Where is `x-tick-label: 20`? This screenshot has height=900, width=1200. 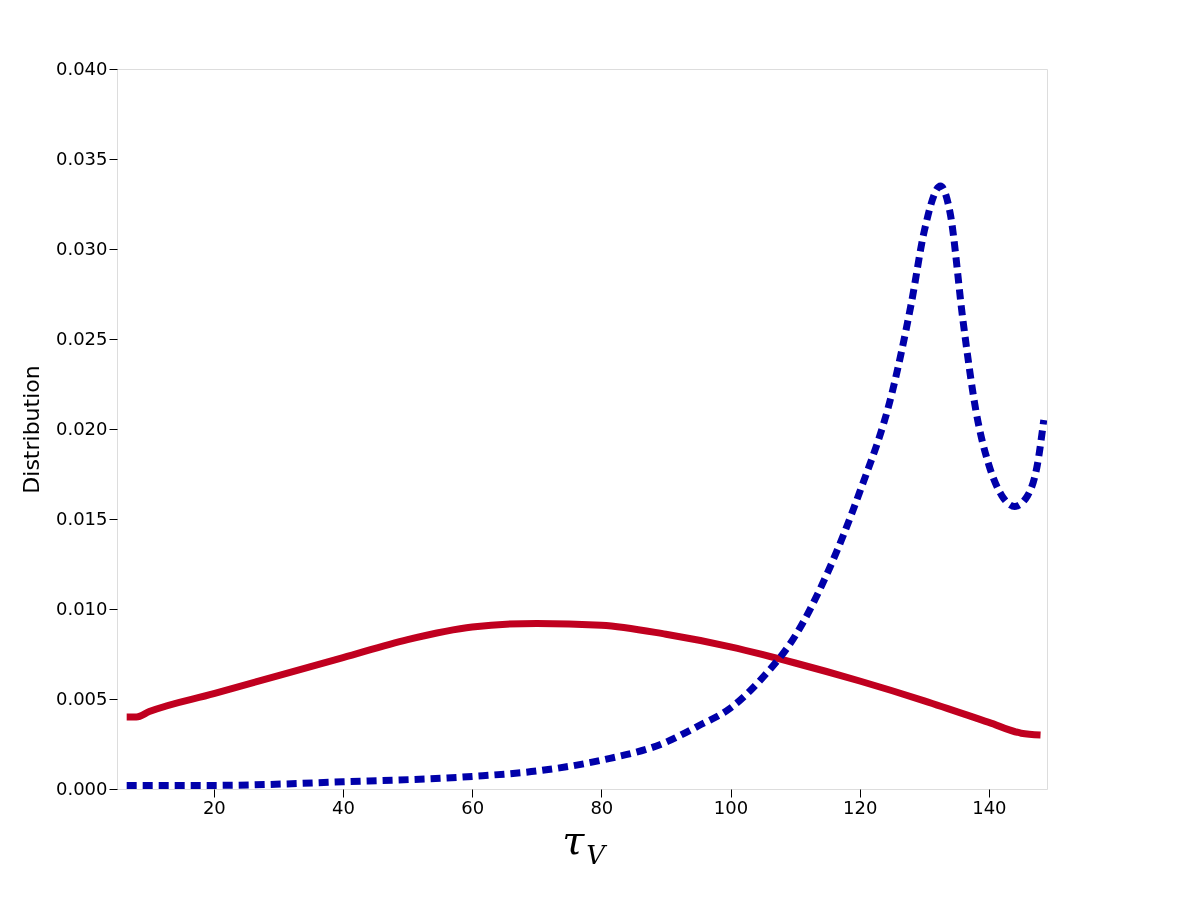
x-tick-label: 20 is located at coordinates (214, 807).